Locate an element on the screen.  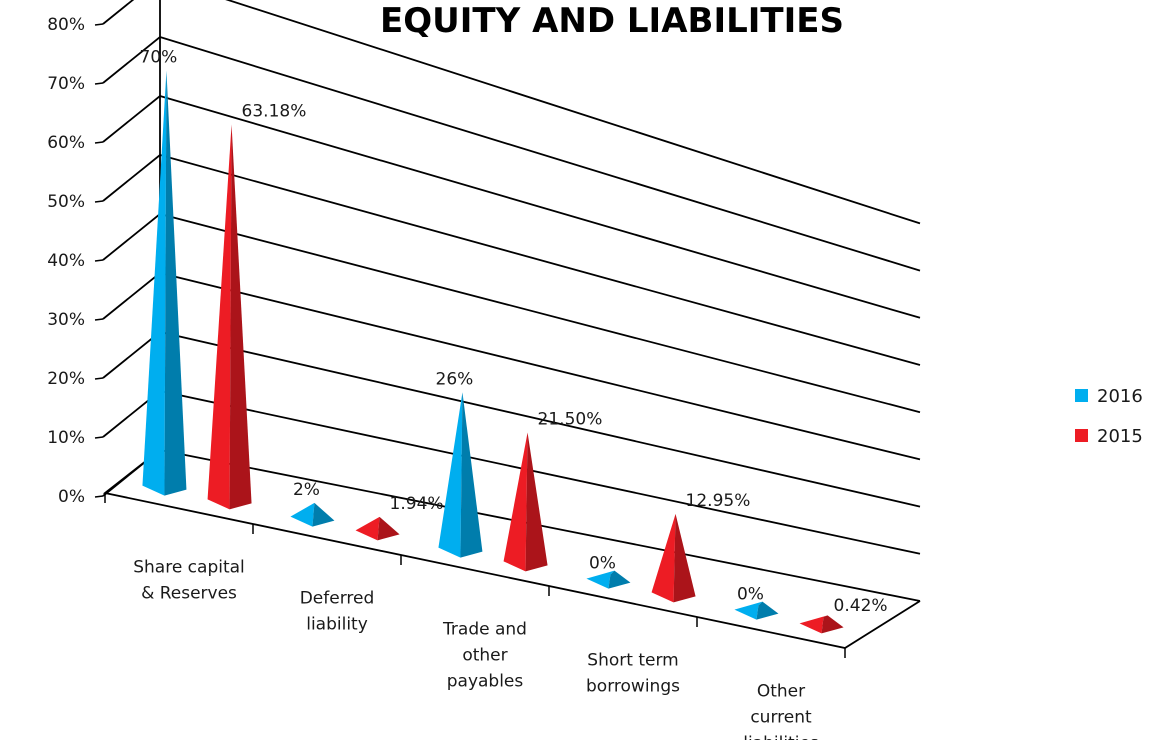
y-tick-labels: 0% 10% 20% 30% 40% 50% 60% 70% 80% is located at coordinates (75, 261).